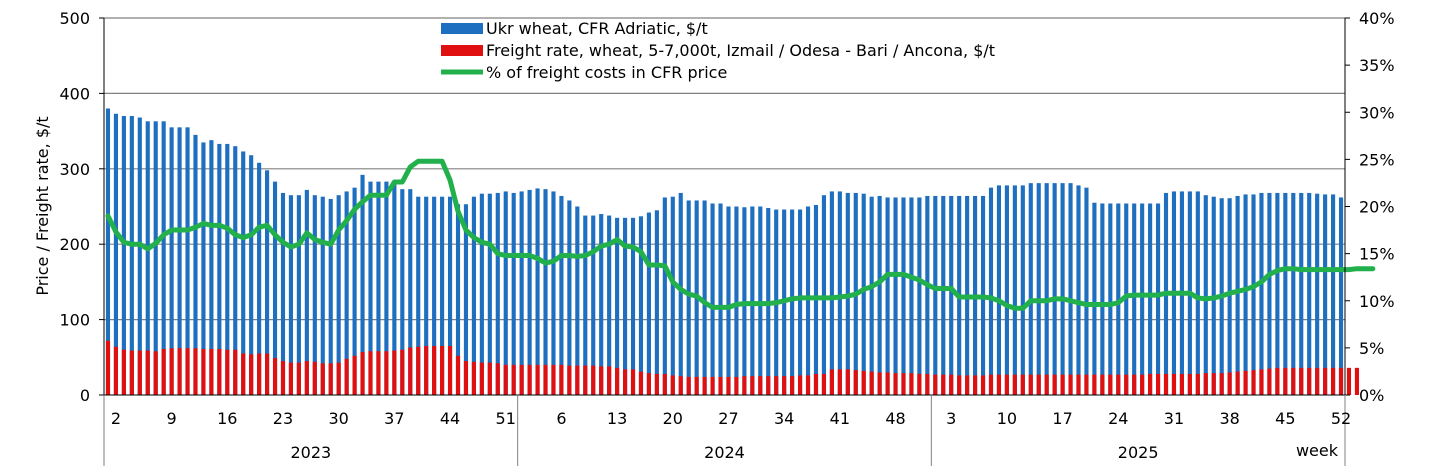 This screenshot has width=1432, height=470. Describe the element at coordinates (116, 418) in the screenshot. I see `week-label: 2` at that location.